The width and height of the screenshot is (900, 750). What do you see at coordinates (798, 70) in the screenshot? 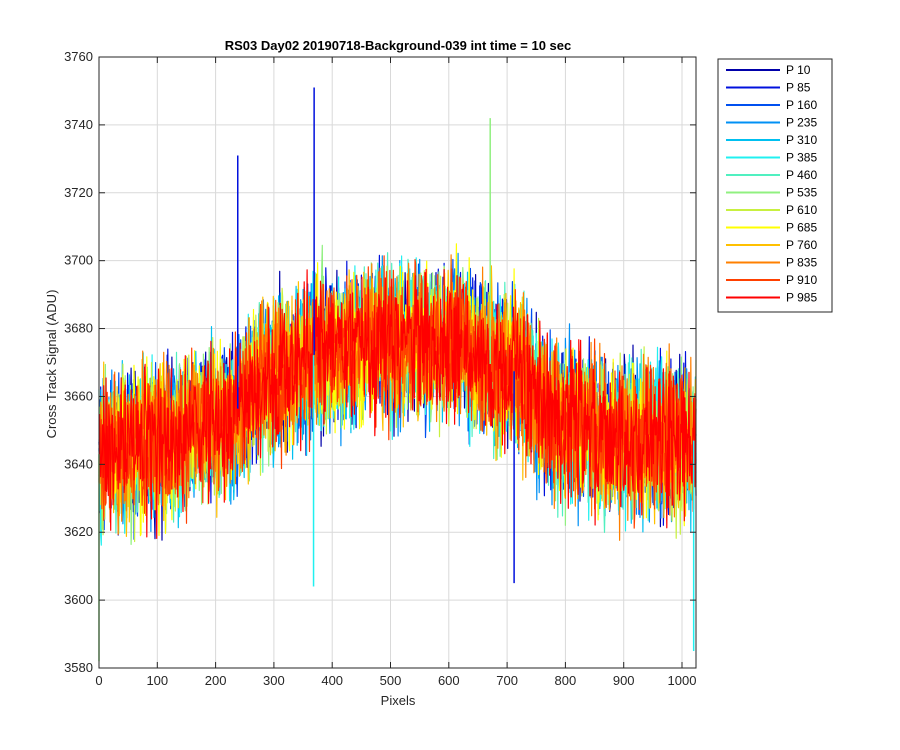
I see `legend-label: P 10` at bounding box center [798, 70].